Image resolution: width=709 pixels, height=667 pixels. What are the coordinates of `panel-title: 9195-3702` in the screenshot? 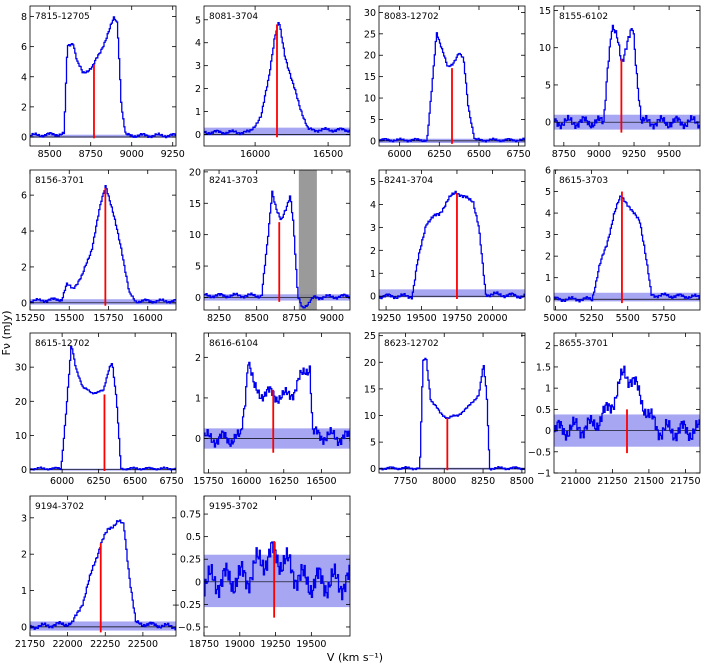 It's located at (233, 507).